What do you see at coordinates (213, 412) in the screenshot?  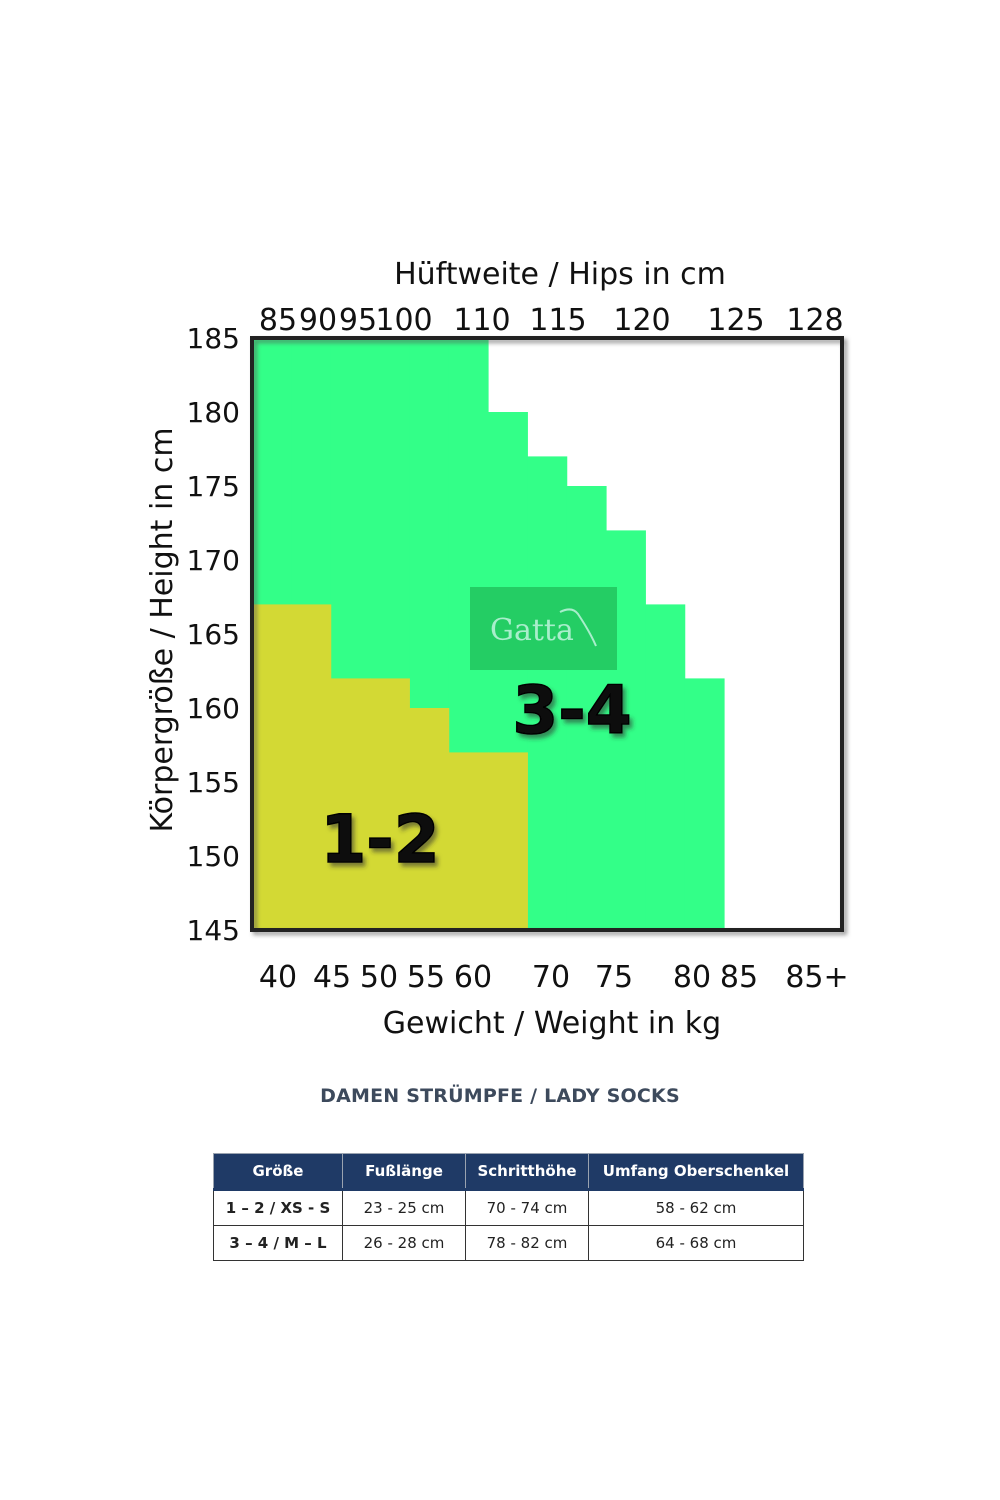 I see `left-tick-label: 180` at bounding box center [213, 412].